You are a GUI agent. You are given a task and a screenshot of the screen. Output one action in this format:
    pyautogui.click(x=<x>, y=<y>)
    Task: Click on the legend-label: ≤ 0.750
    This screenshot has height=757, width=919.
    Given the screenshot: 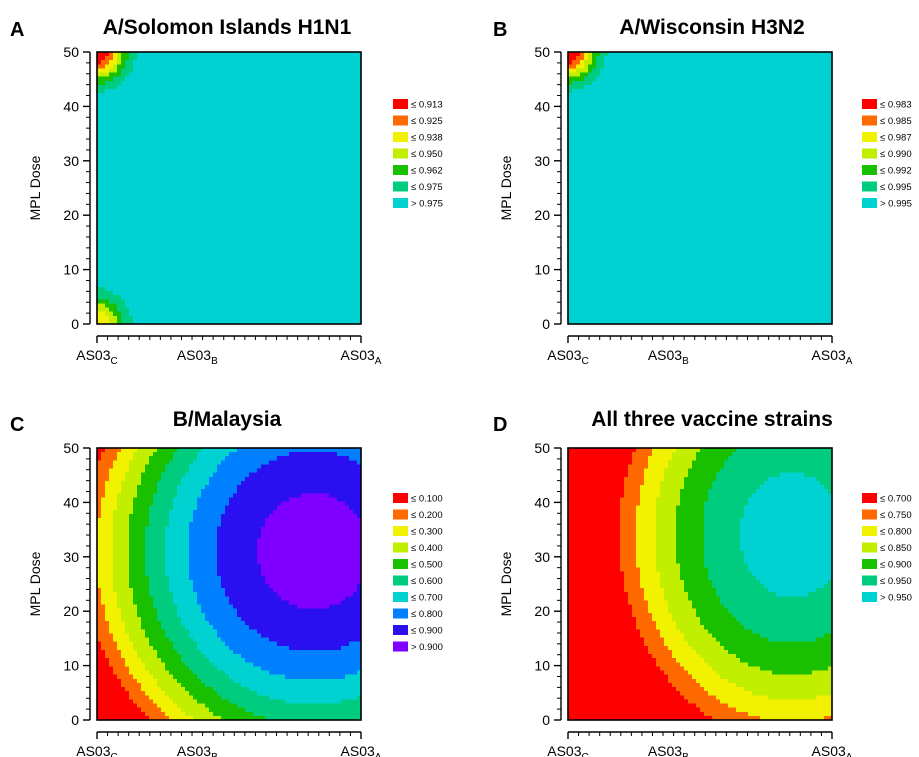 What is the action you would take?
    pyautogui.click(x=896, y=515)
    